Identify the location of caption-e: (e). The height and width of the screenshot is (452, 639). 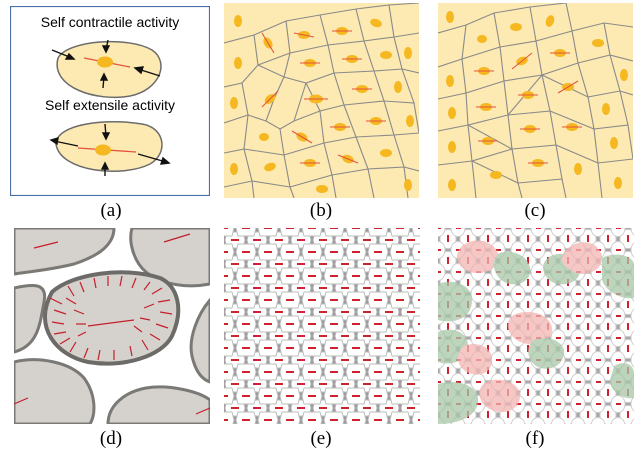
(321, 438).